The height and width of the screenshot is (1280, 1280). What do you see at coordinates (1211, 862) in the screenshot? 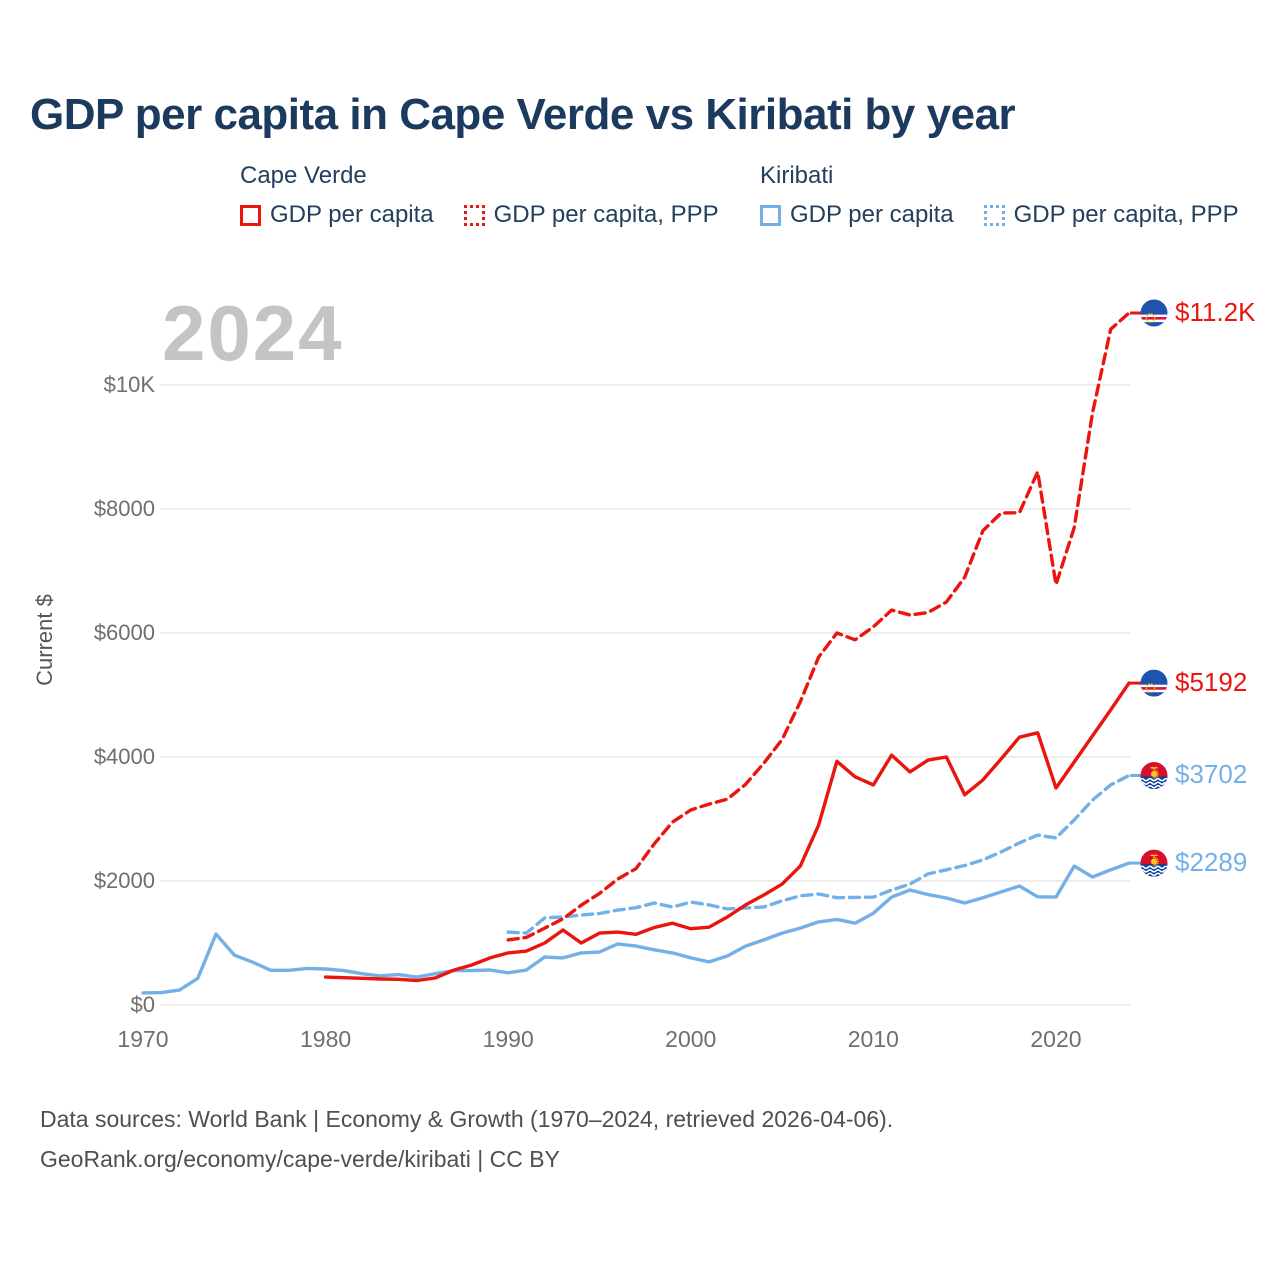
I see `end-value-label-kiribati-gdp: $2289` at bounding box center [1211, 862].